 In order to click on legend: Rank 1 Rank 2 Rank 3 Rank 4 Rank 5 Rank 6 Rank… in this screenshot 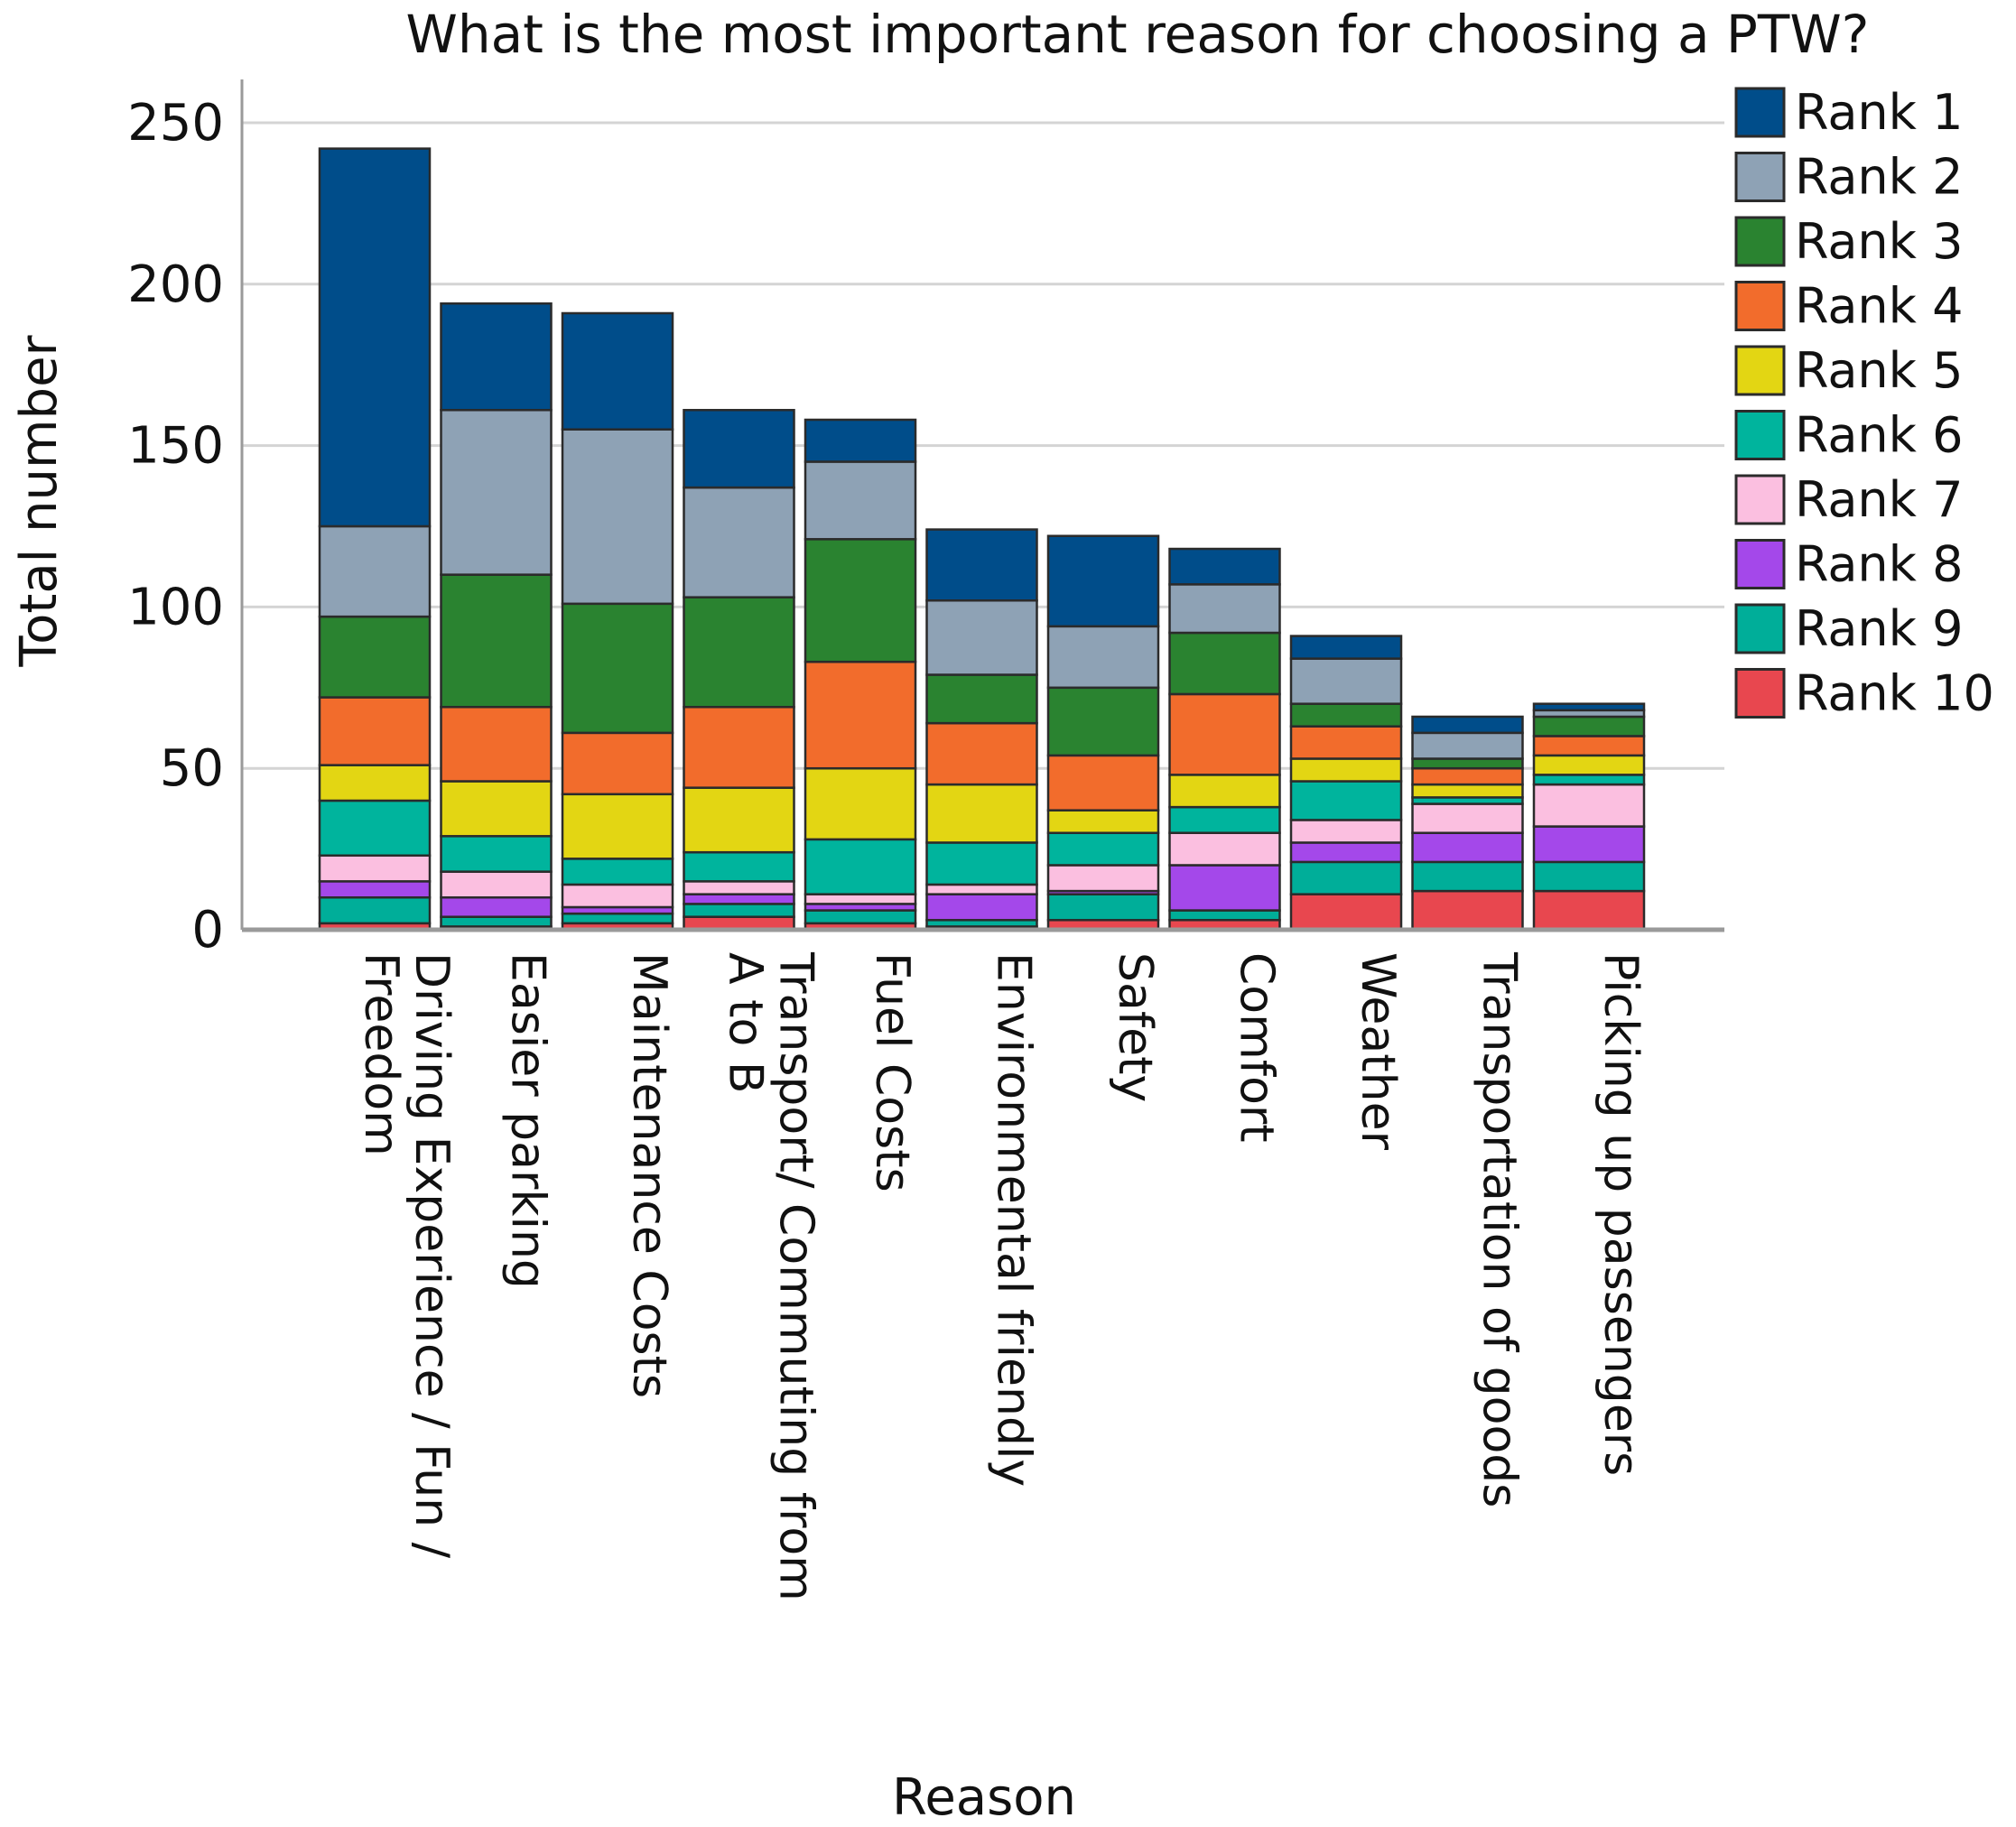, I will do `click(1864, 403)`.